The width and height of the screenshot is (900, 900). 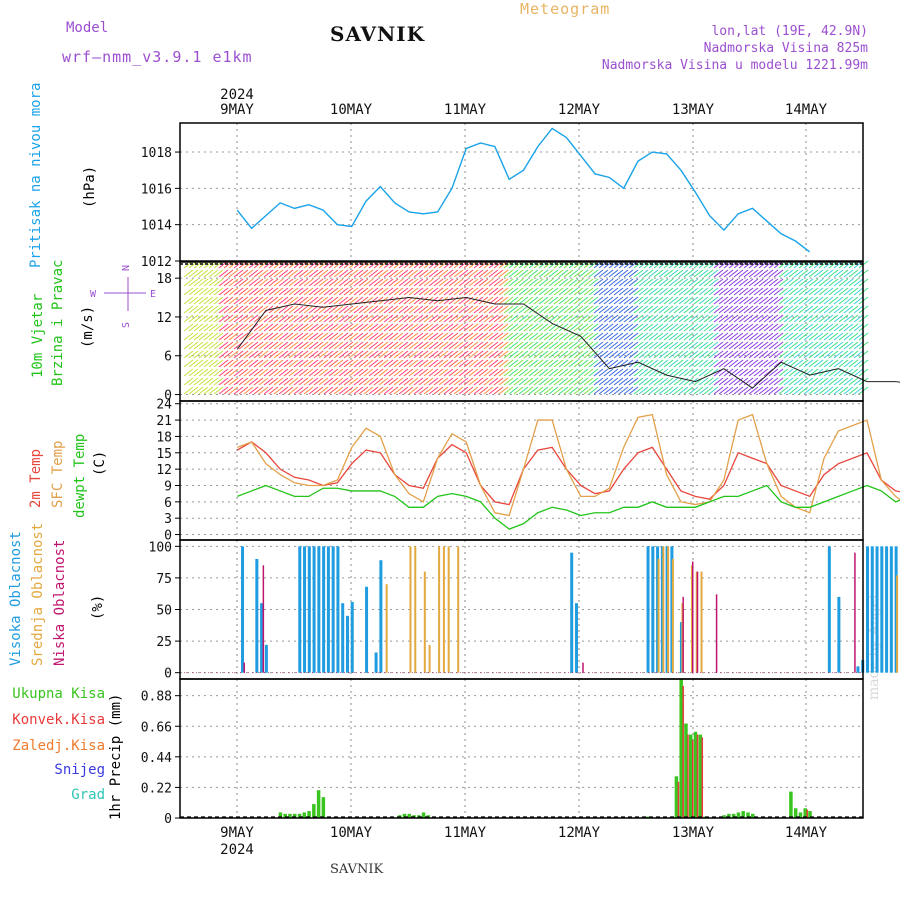 I want to click on pressure-line, so click(x=523, y=190).